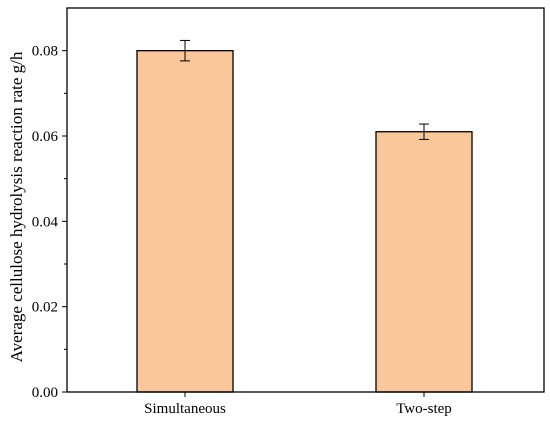 Image resolution: width=550 pixels, height=427 pixels. I want to click on y-tick-label: 0.08, so click(45, 52).